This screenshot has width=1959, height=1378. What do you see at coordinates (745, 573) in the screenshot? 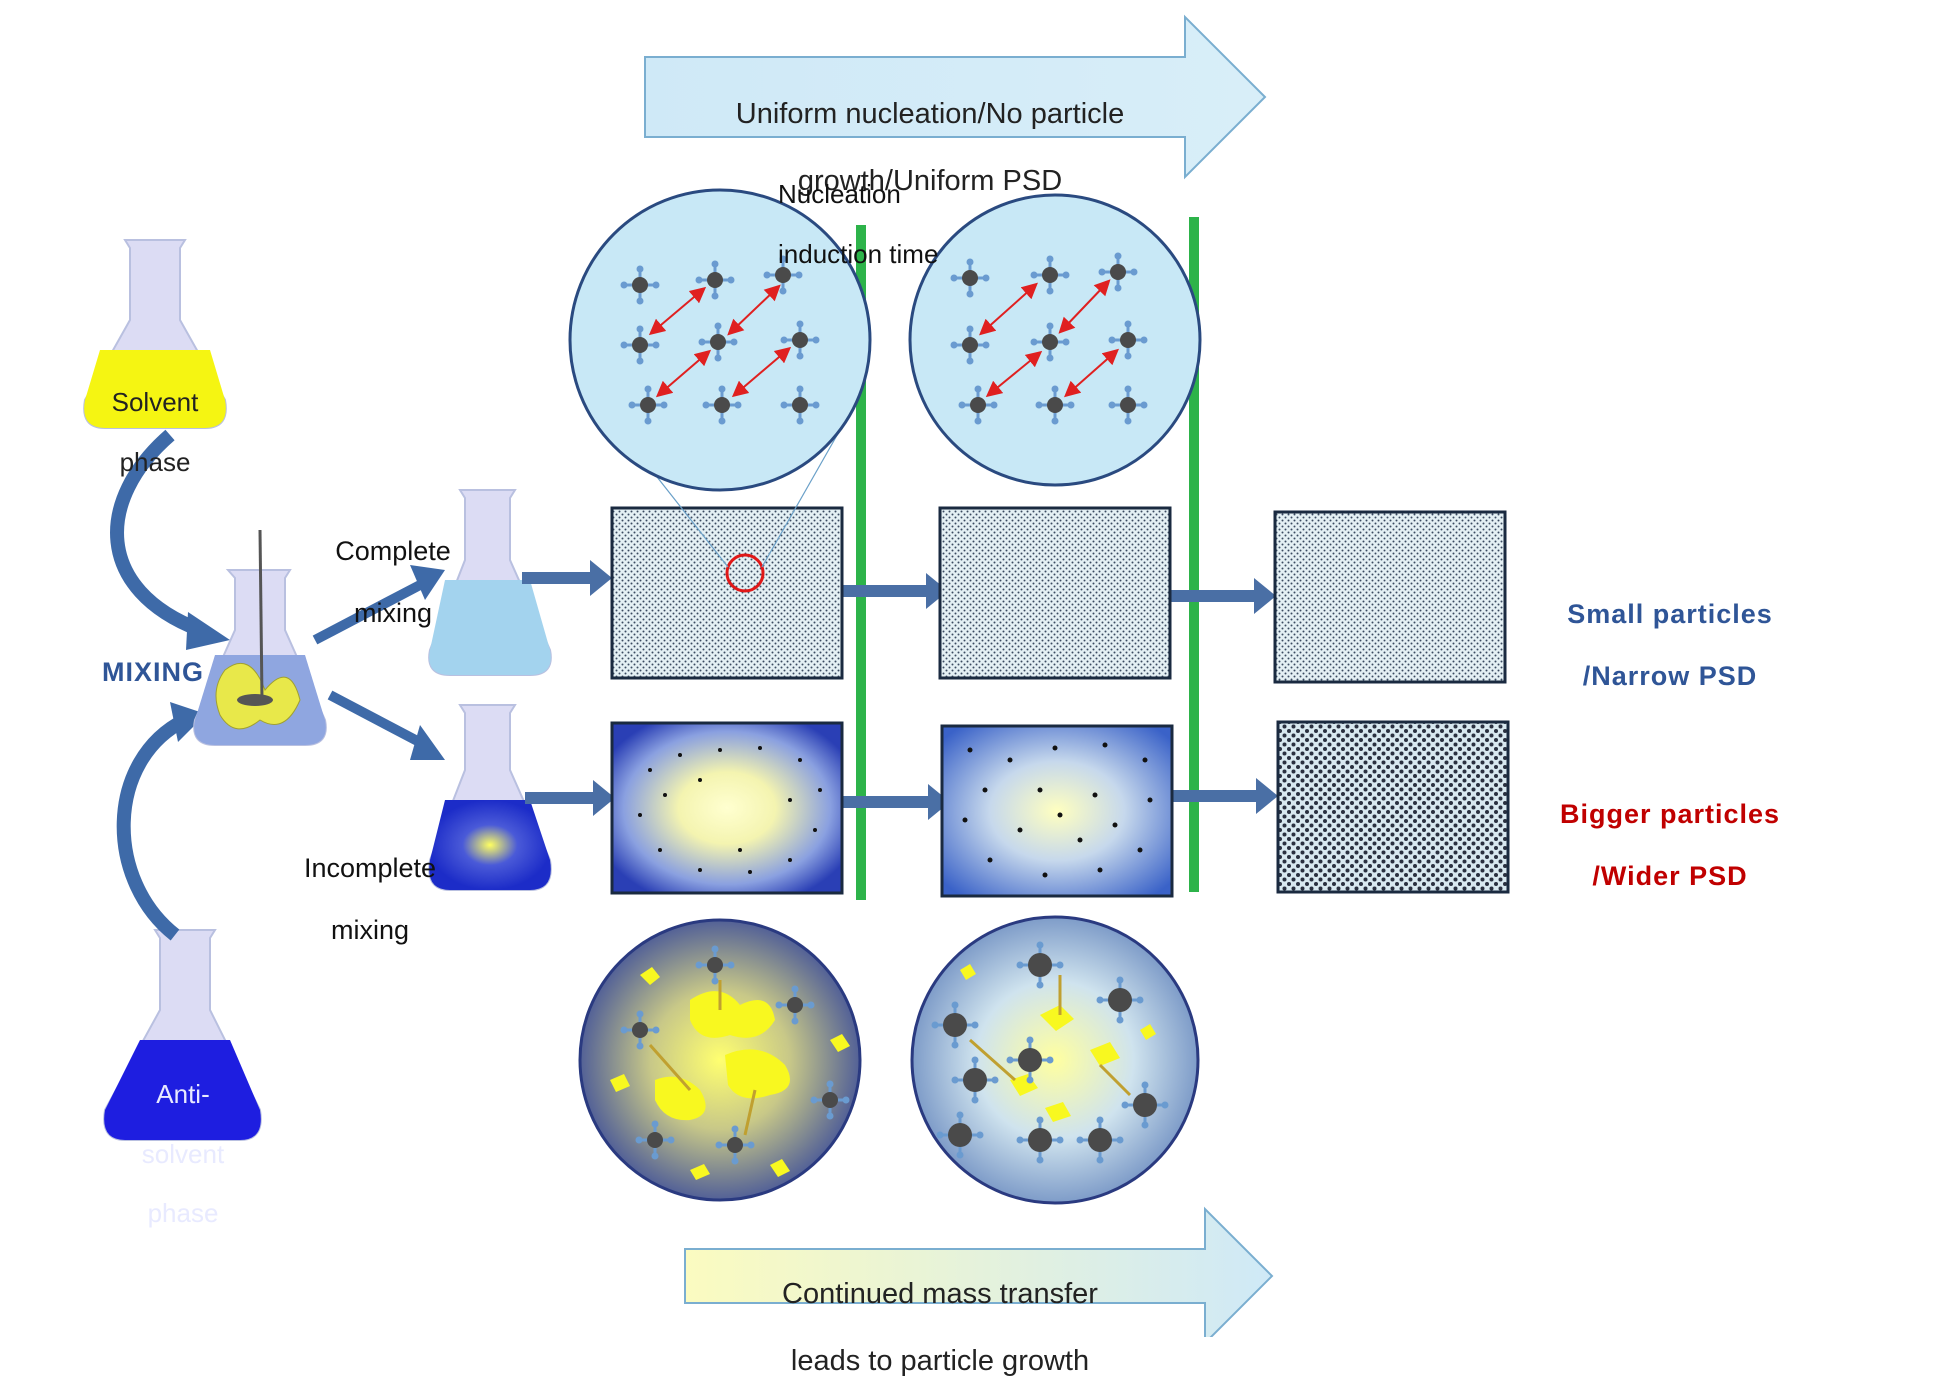
I see `zoom-region-circle` at bounding box center [745, 573].